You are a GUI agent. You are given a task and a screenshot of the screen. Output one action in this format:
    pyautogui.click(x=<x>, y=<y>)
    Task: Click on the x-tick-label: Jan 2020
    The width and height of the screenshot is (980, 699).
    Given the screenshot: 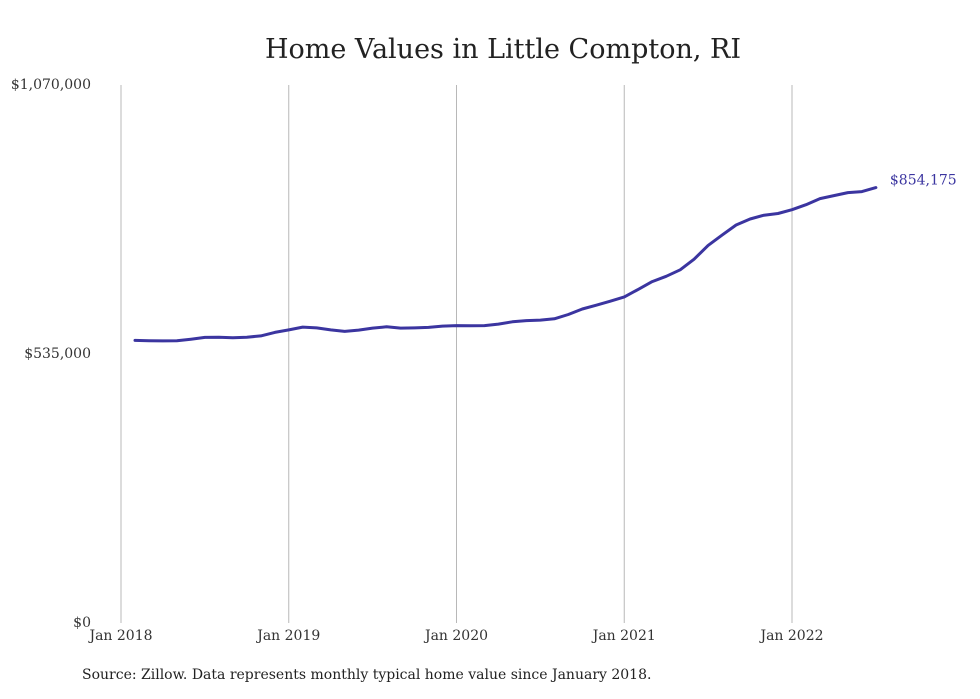 What is the action you would take?
    pyautogui.click(x=455, y=636)
    